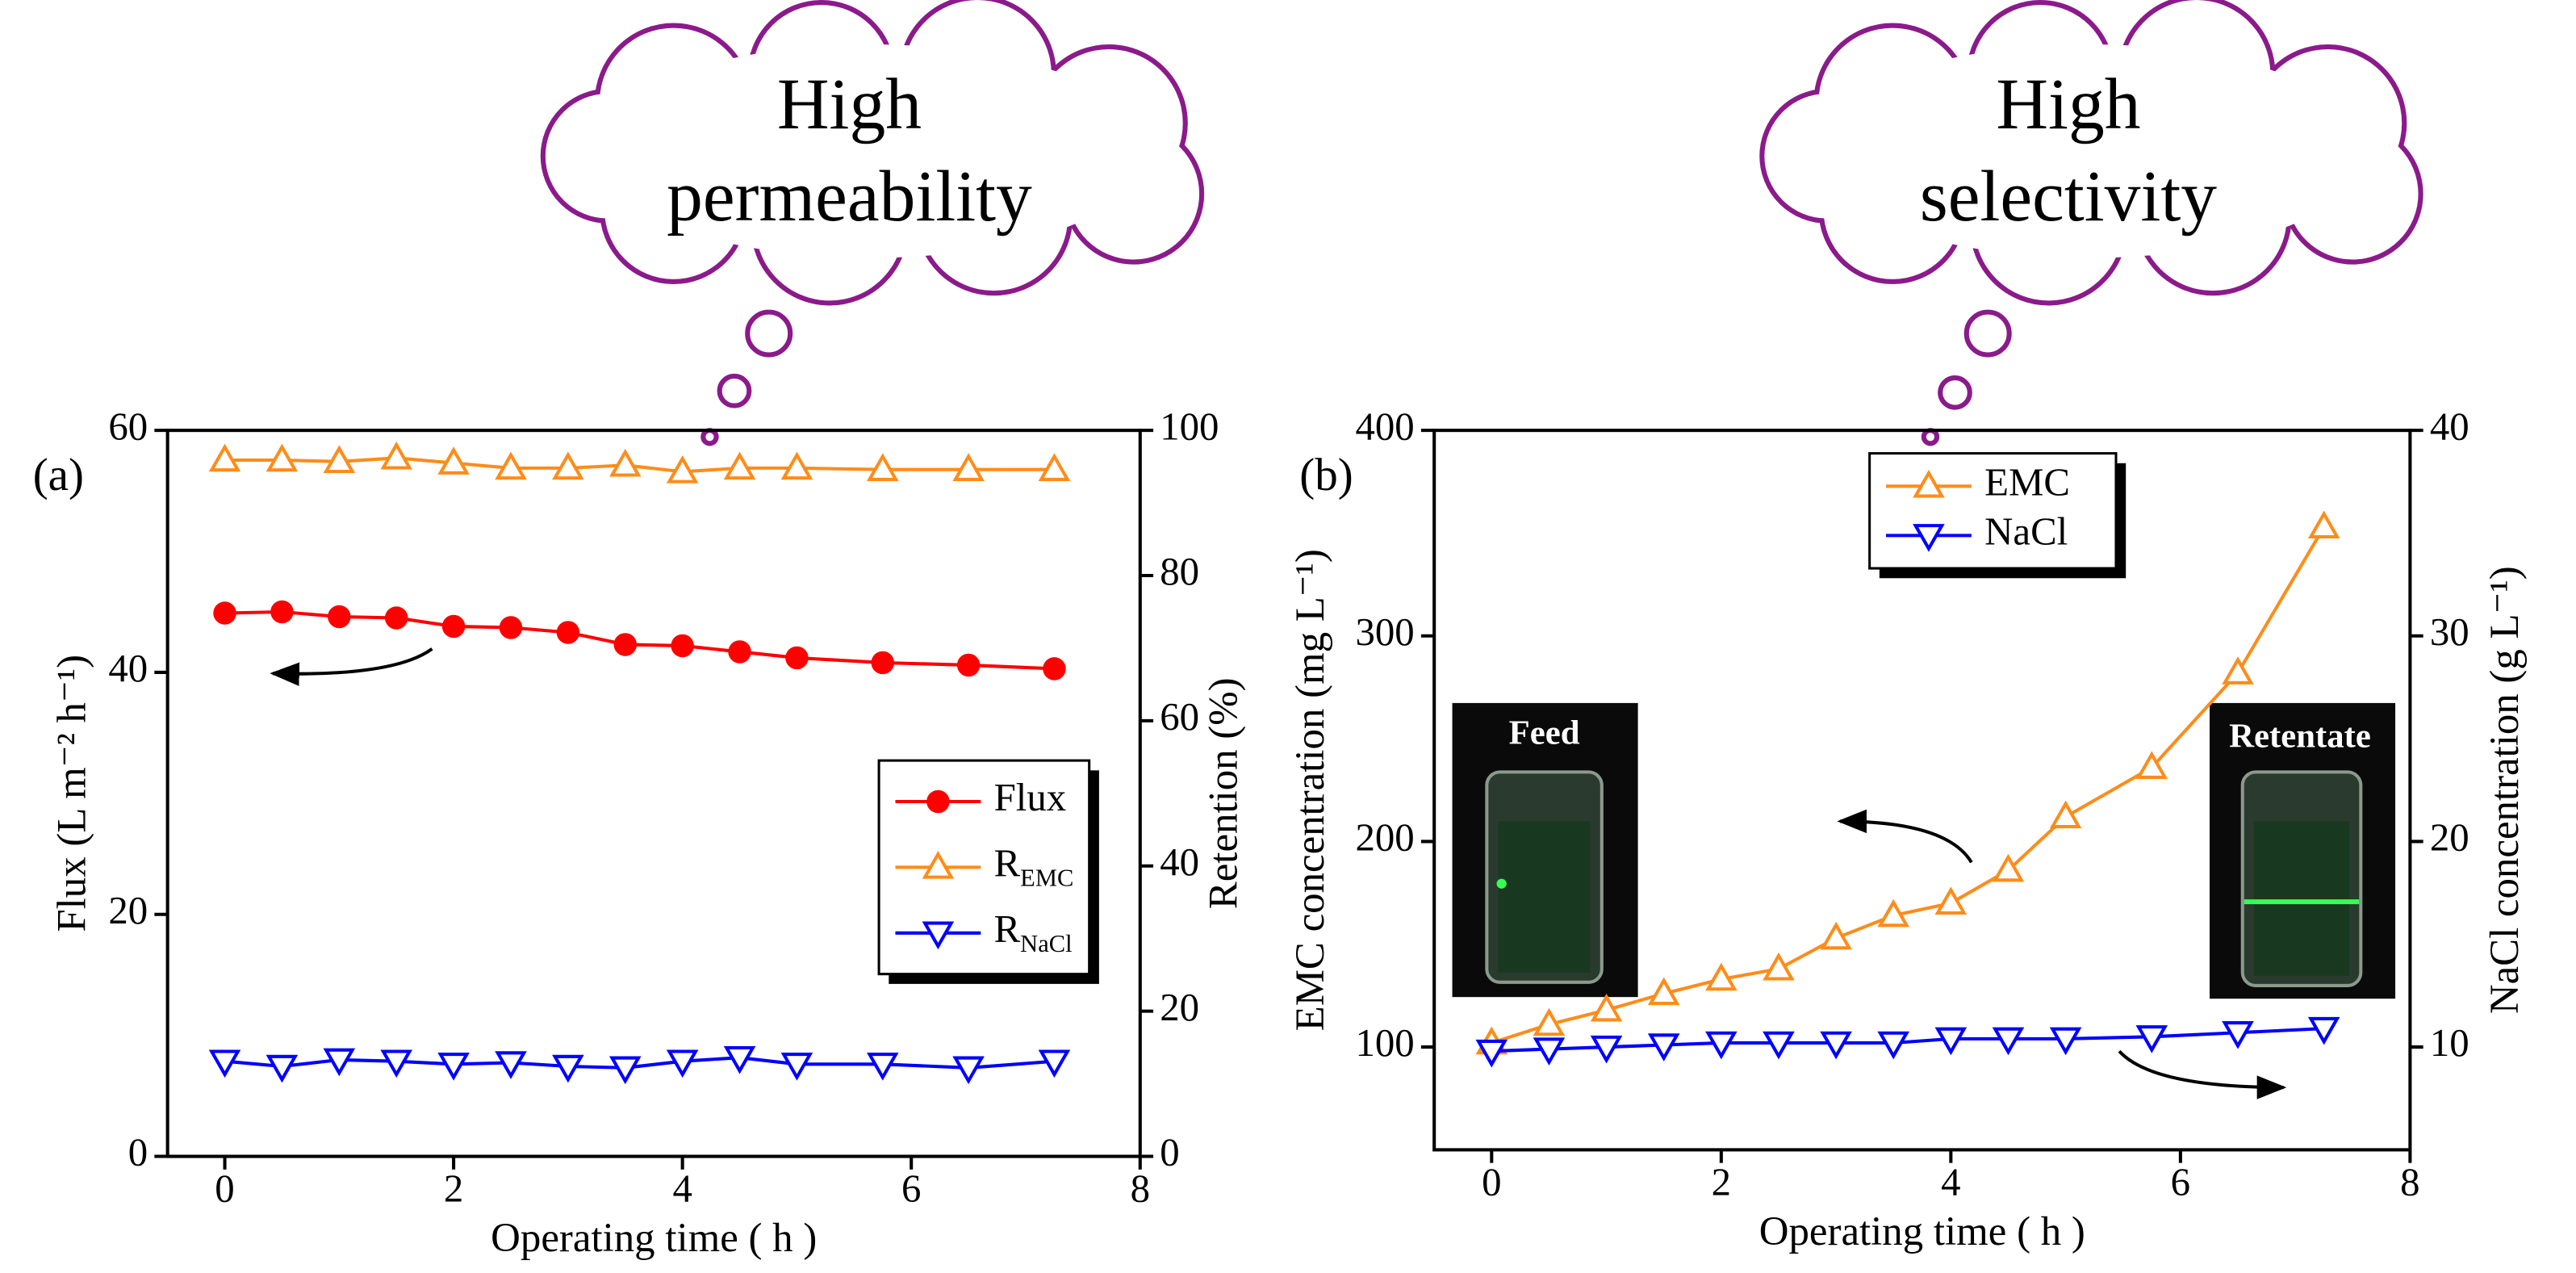 Image resolution: width=2576 pixels, height=1273 pixels. I want to click on callout-b: High selectivity, so click(2091, 223).